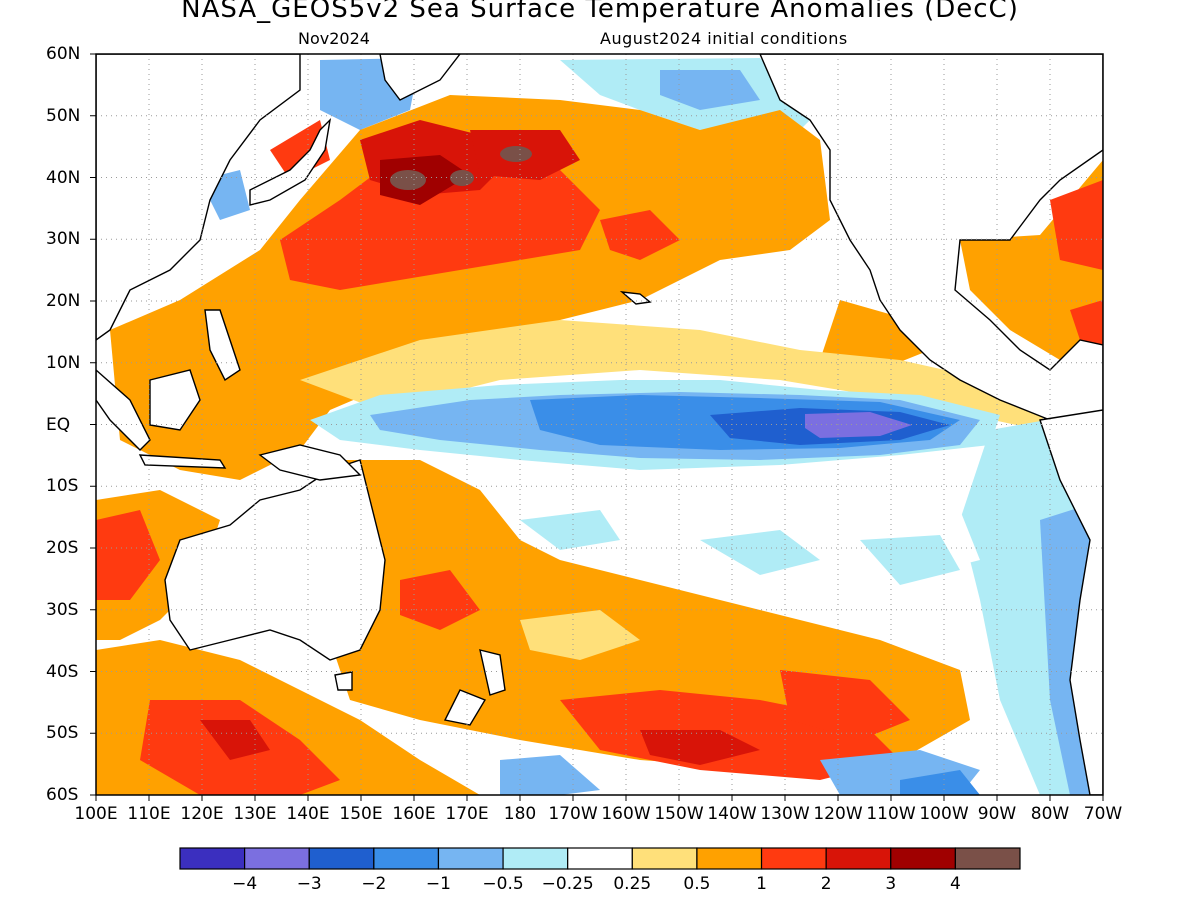 This screenshot has width=1200, height=900. I want to click on colorbar-label: 3, so click(891, 884).